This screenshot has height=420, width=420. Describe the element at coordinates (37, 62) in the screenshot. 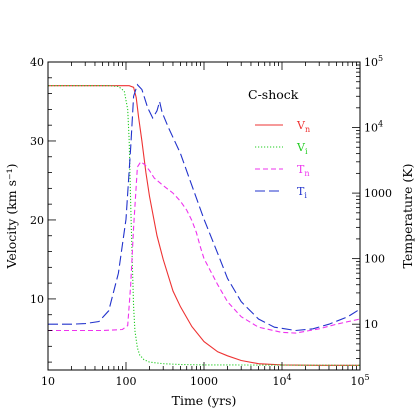

I see `y-left-tick-label: 40` at that location.